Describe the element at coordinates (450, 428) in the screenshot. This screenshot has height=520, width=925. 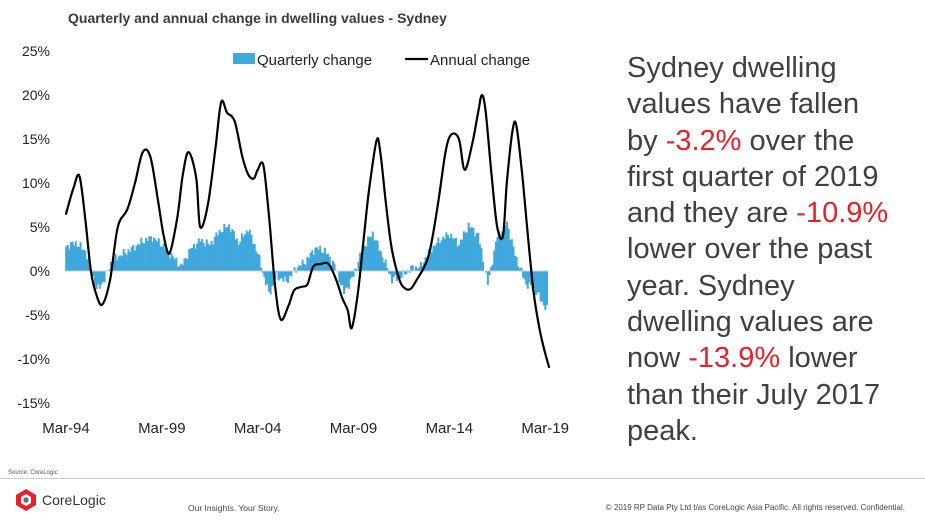
I see `x-tick-label: Mar-14` at that location.